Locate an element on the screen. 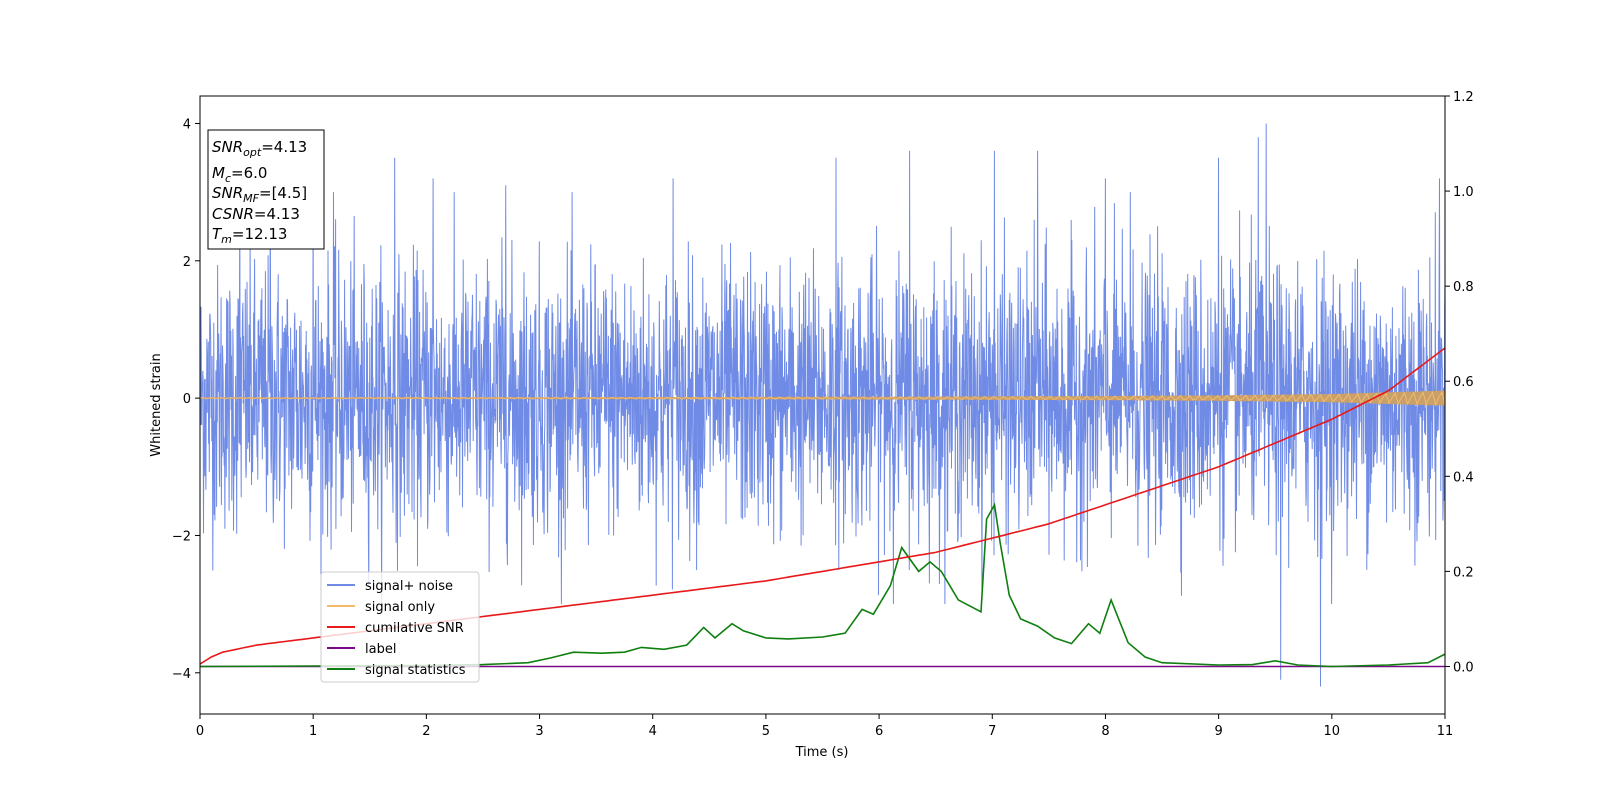  info-line-snr-opt: SNRopt=4.13 is located at coordinates (259, 148).